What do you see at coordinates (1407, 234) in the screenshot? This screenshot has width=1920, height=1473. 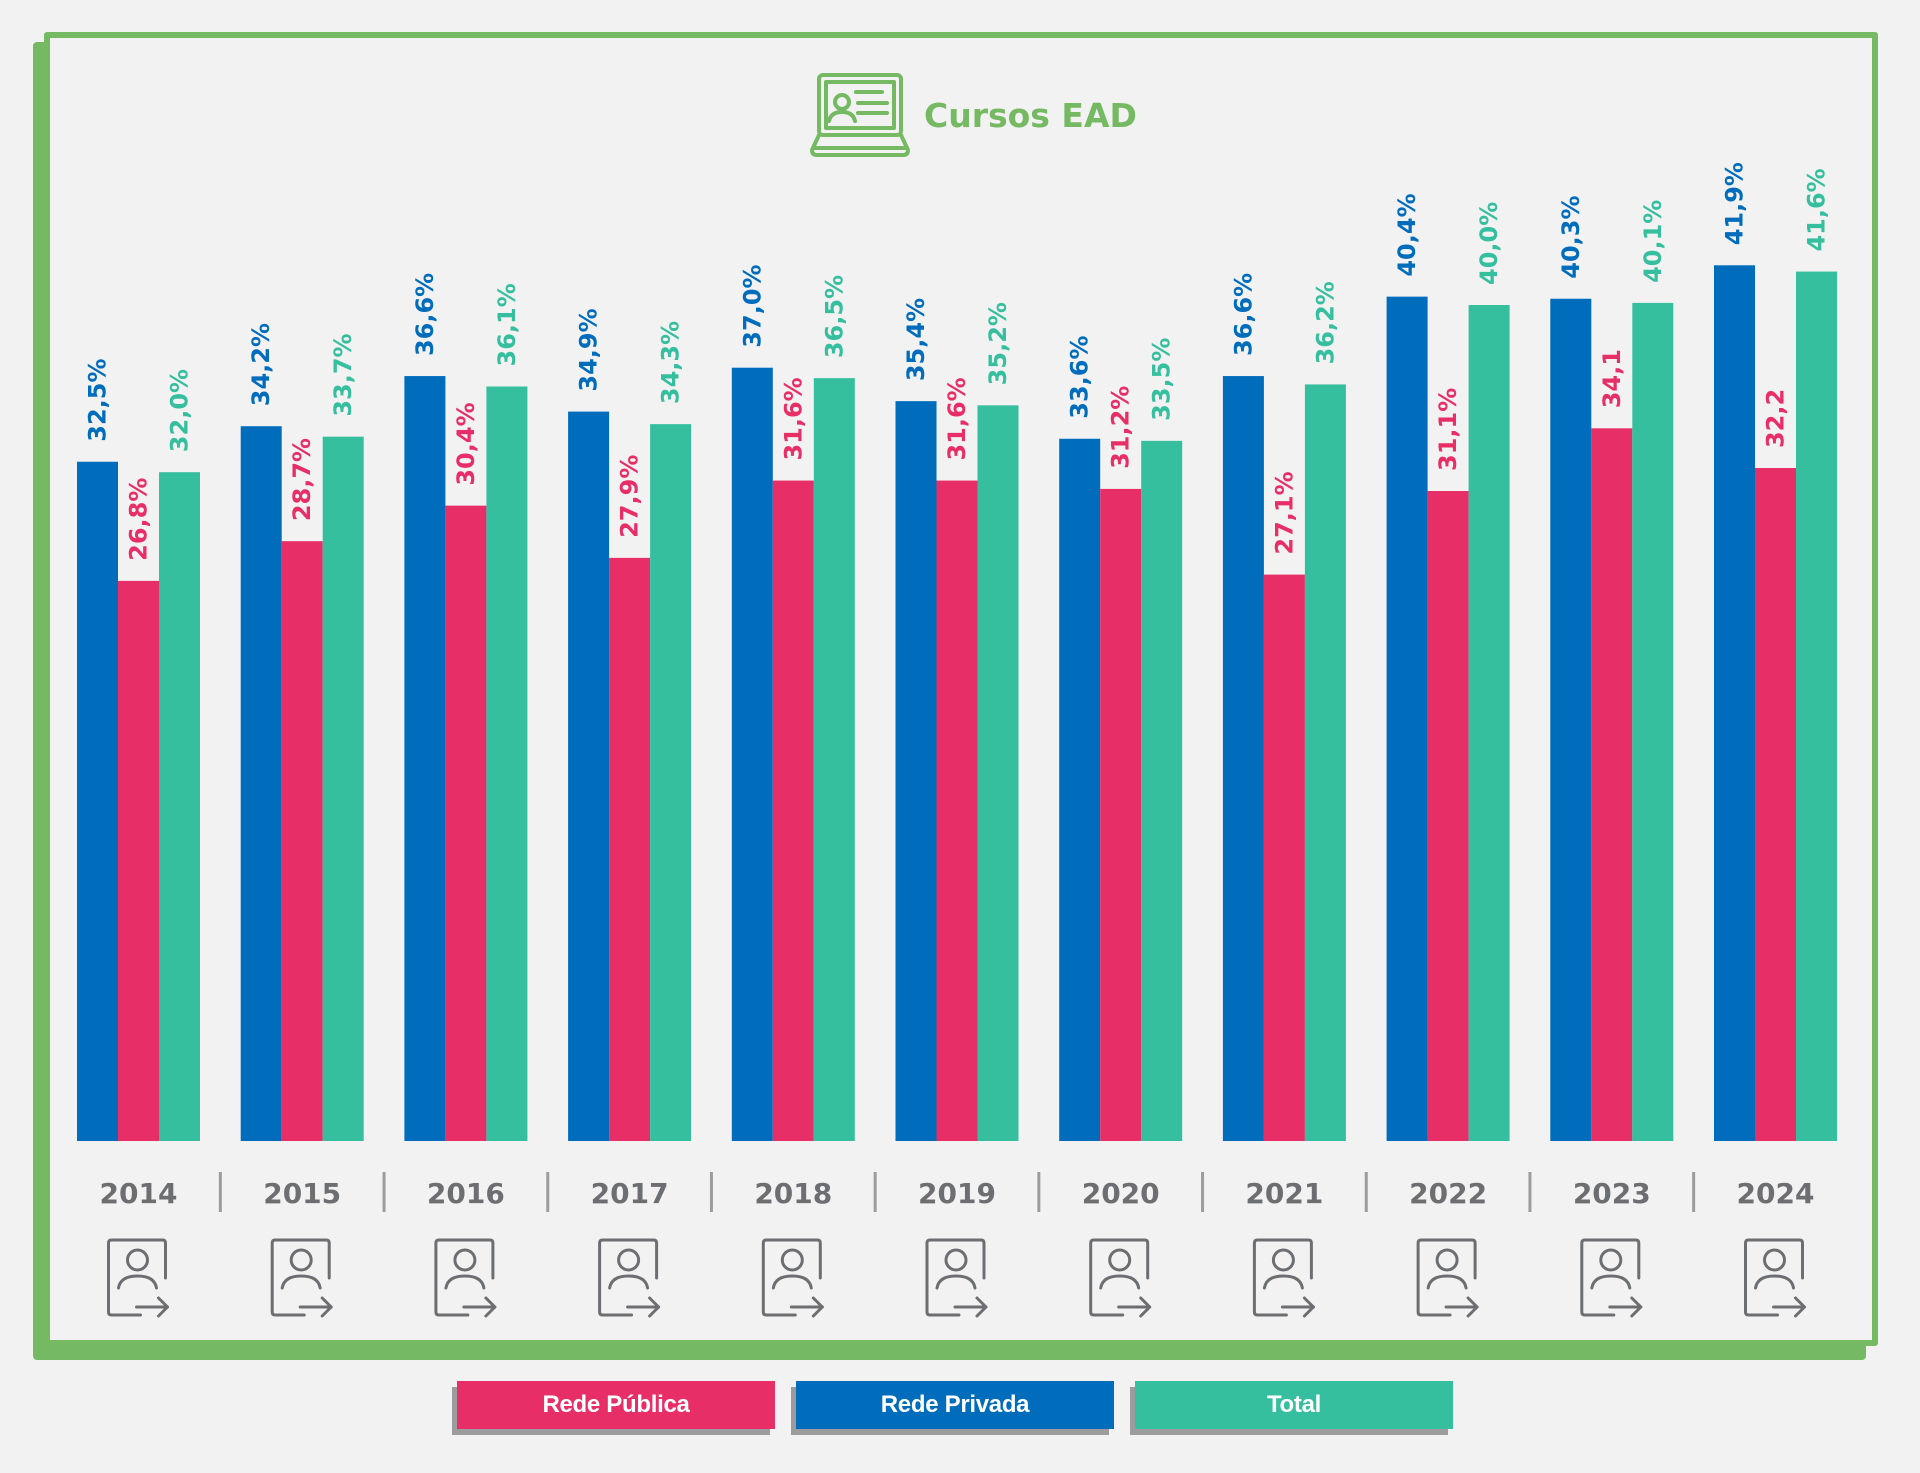 I see `data-label: 40,4%` at bounding box center [1407, 234].